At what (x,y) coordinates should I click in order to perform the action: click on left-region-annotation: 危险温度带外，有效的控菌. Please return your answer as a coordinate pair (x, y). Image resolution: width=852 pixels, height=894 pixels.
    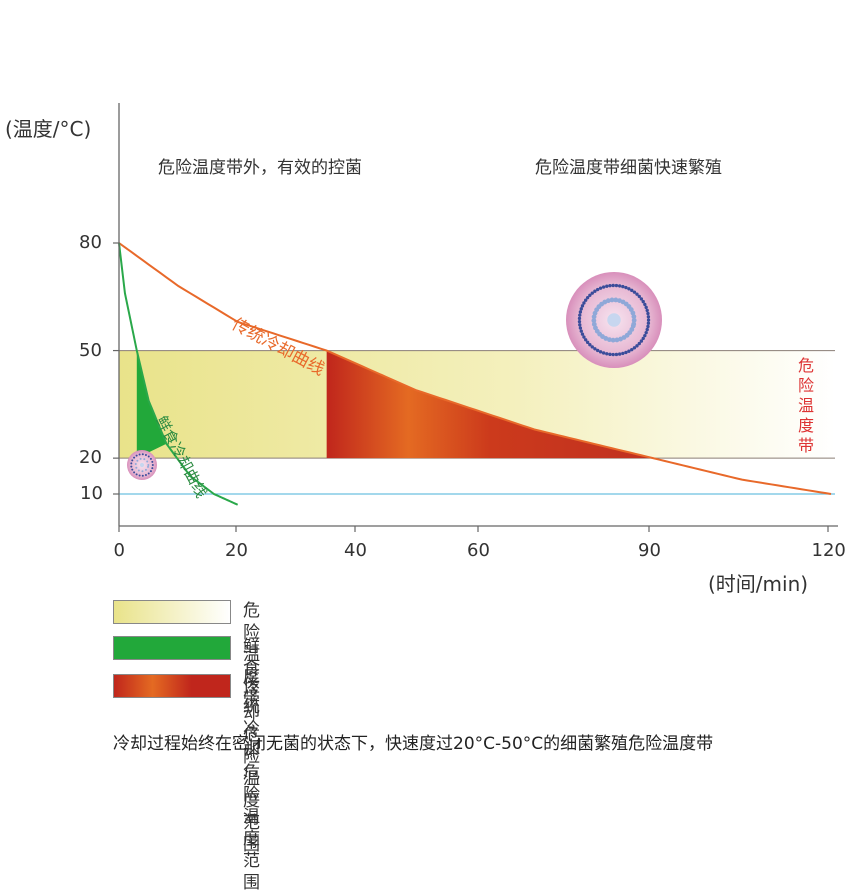
    Looking at the image, I should click on (260, 168).